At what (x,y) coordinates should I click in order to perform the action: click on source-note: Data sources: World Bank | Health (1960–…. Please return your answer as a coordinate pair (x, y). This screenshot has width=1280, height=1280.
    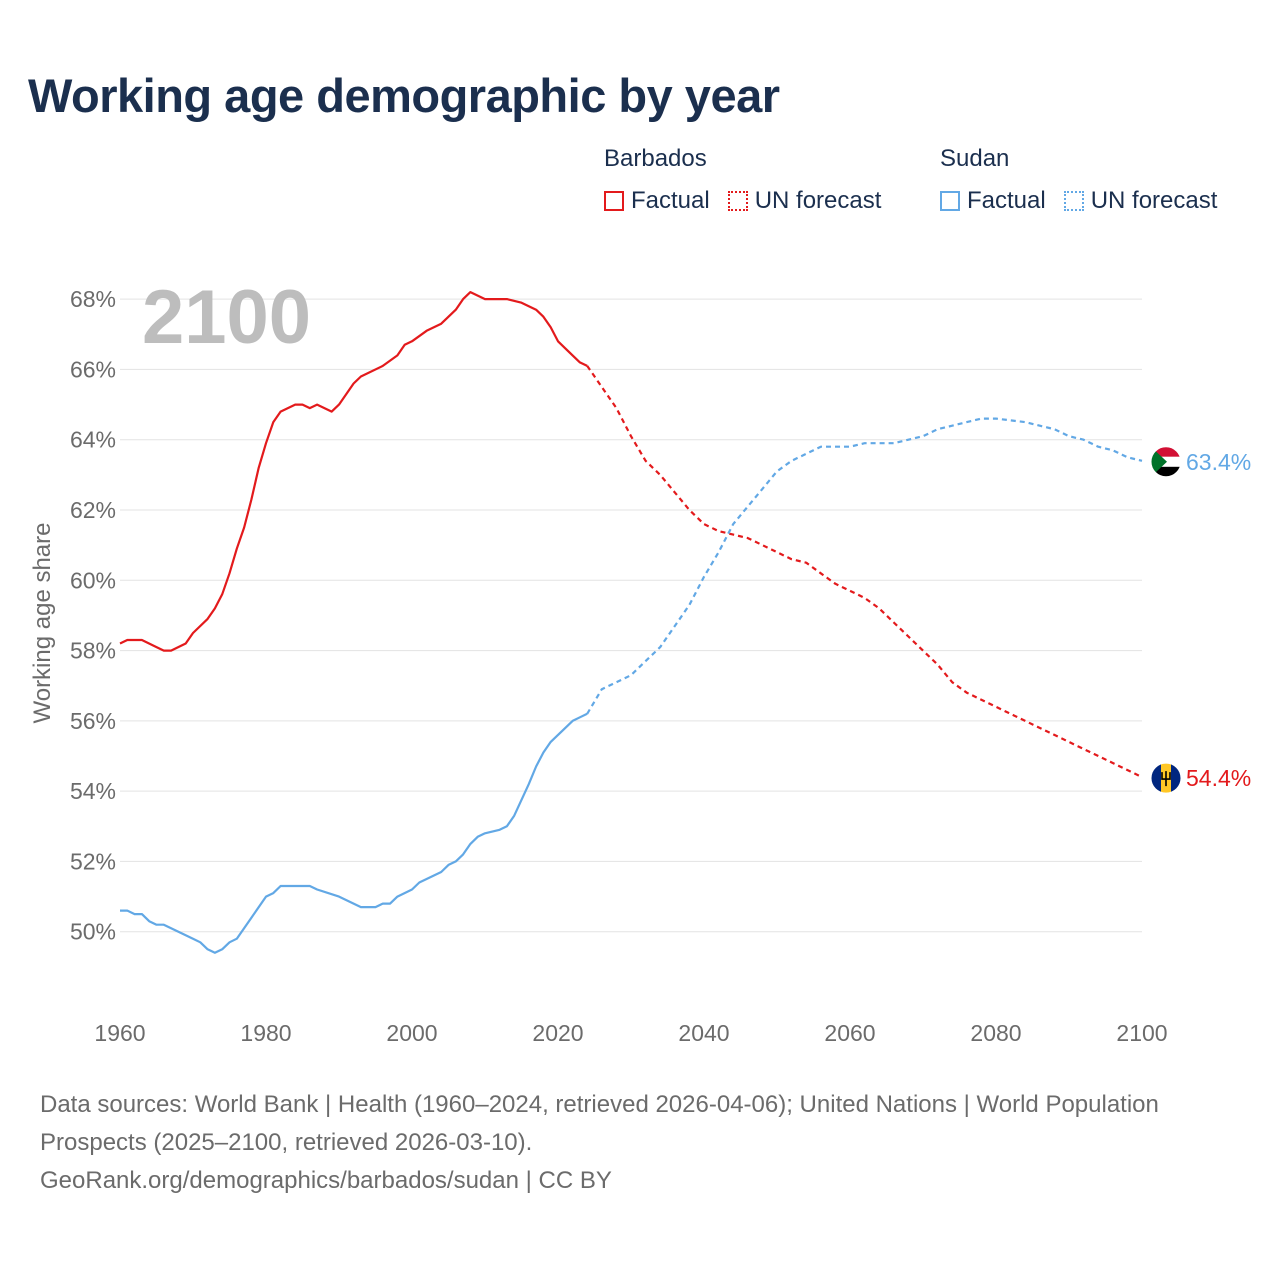
    Looking at the image, I should click on (600, 1143).